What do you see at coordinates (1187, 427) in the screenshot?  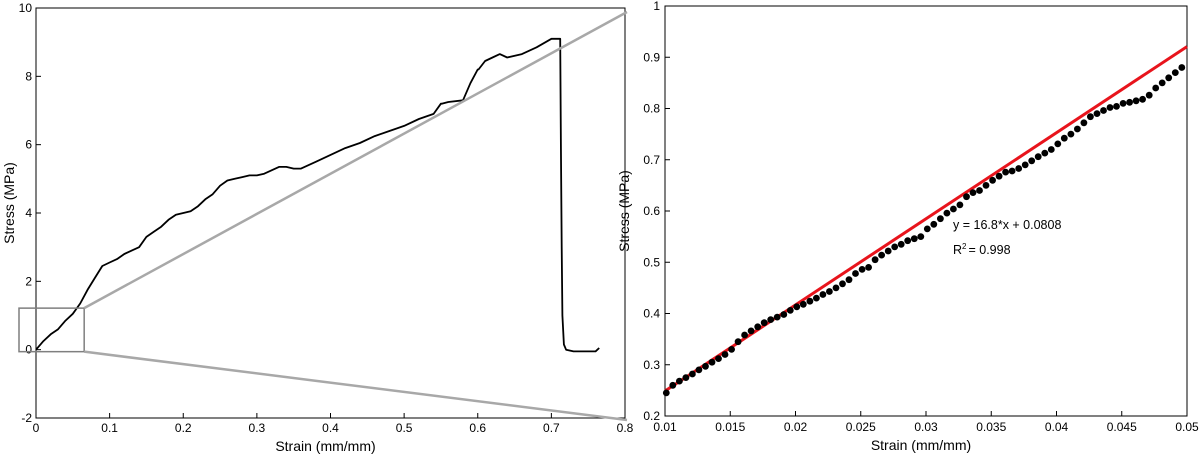 I see `x-tick-label: 0.05` at bounding box center [1187, 427].